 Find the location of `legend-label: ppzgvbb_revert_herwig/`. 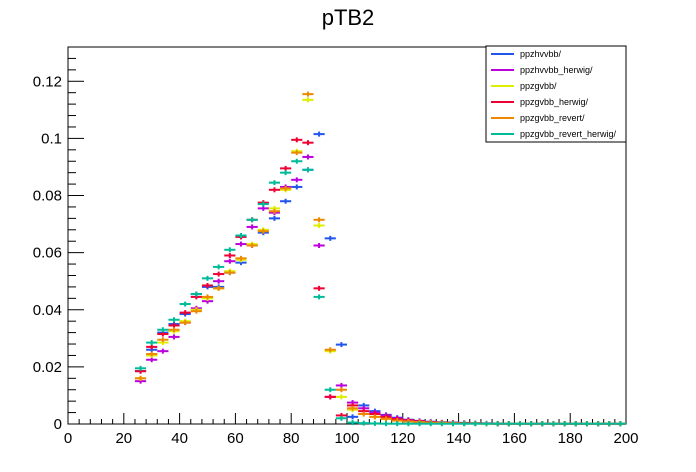

legend-label: ppzgvbb_revert_herwig/ is located at coordinates (568, 134).